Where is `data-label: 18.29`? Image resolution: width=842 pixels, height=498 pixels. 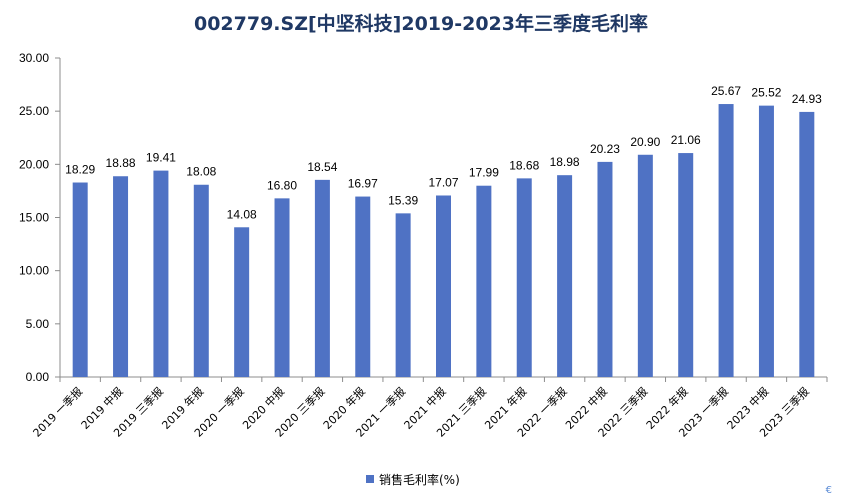 data-label: 18.29 is located at coordinates (80, 170).